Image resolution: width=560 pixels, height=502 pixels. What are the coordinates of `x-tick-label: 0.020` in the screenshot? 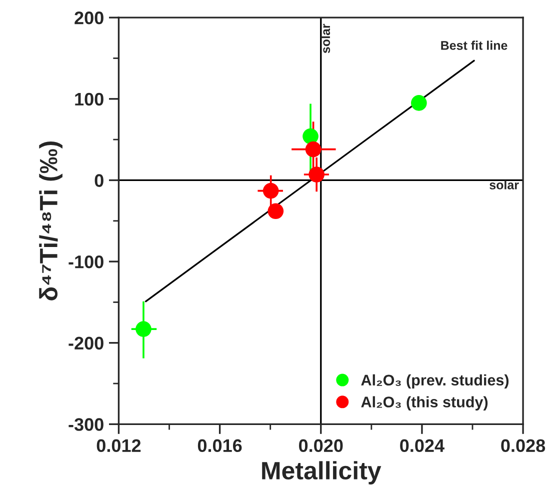 It's located at (321, 445).